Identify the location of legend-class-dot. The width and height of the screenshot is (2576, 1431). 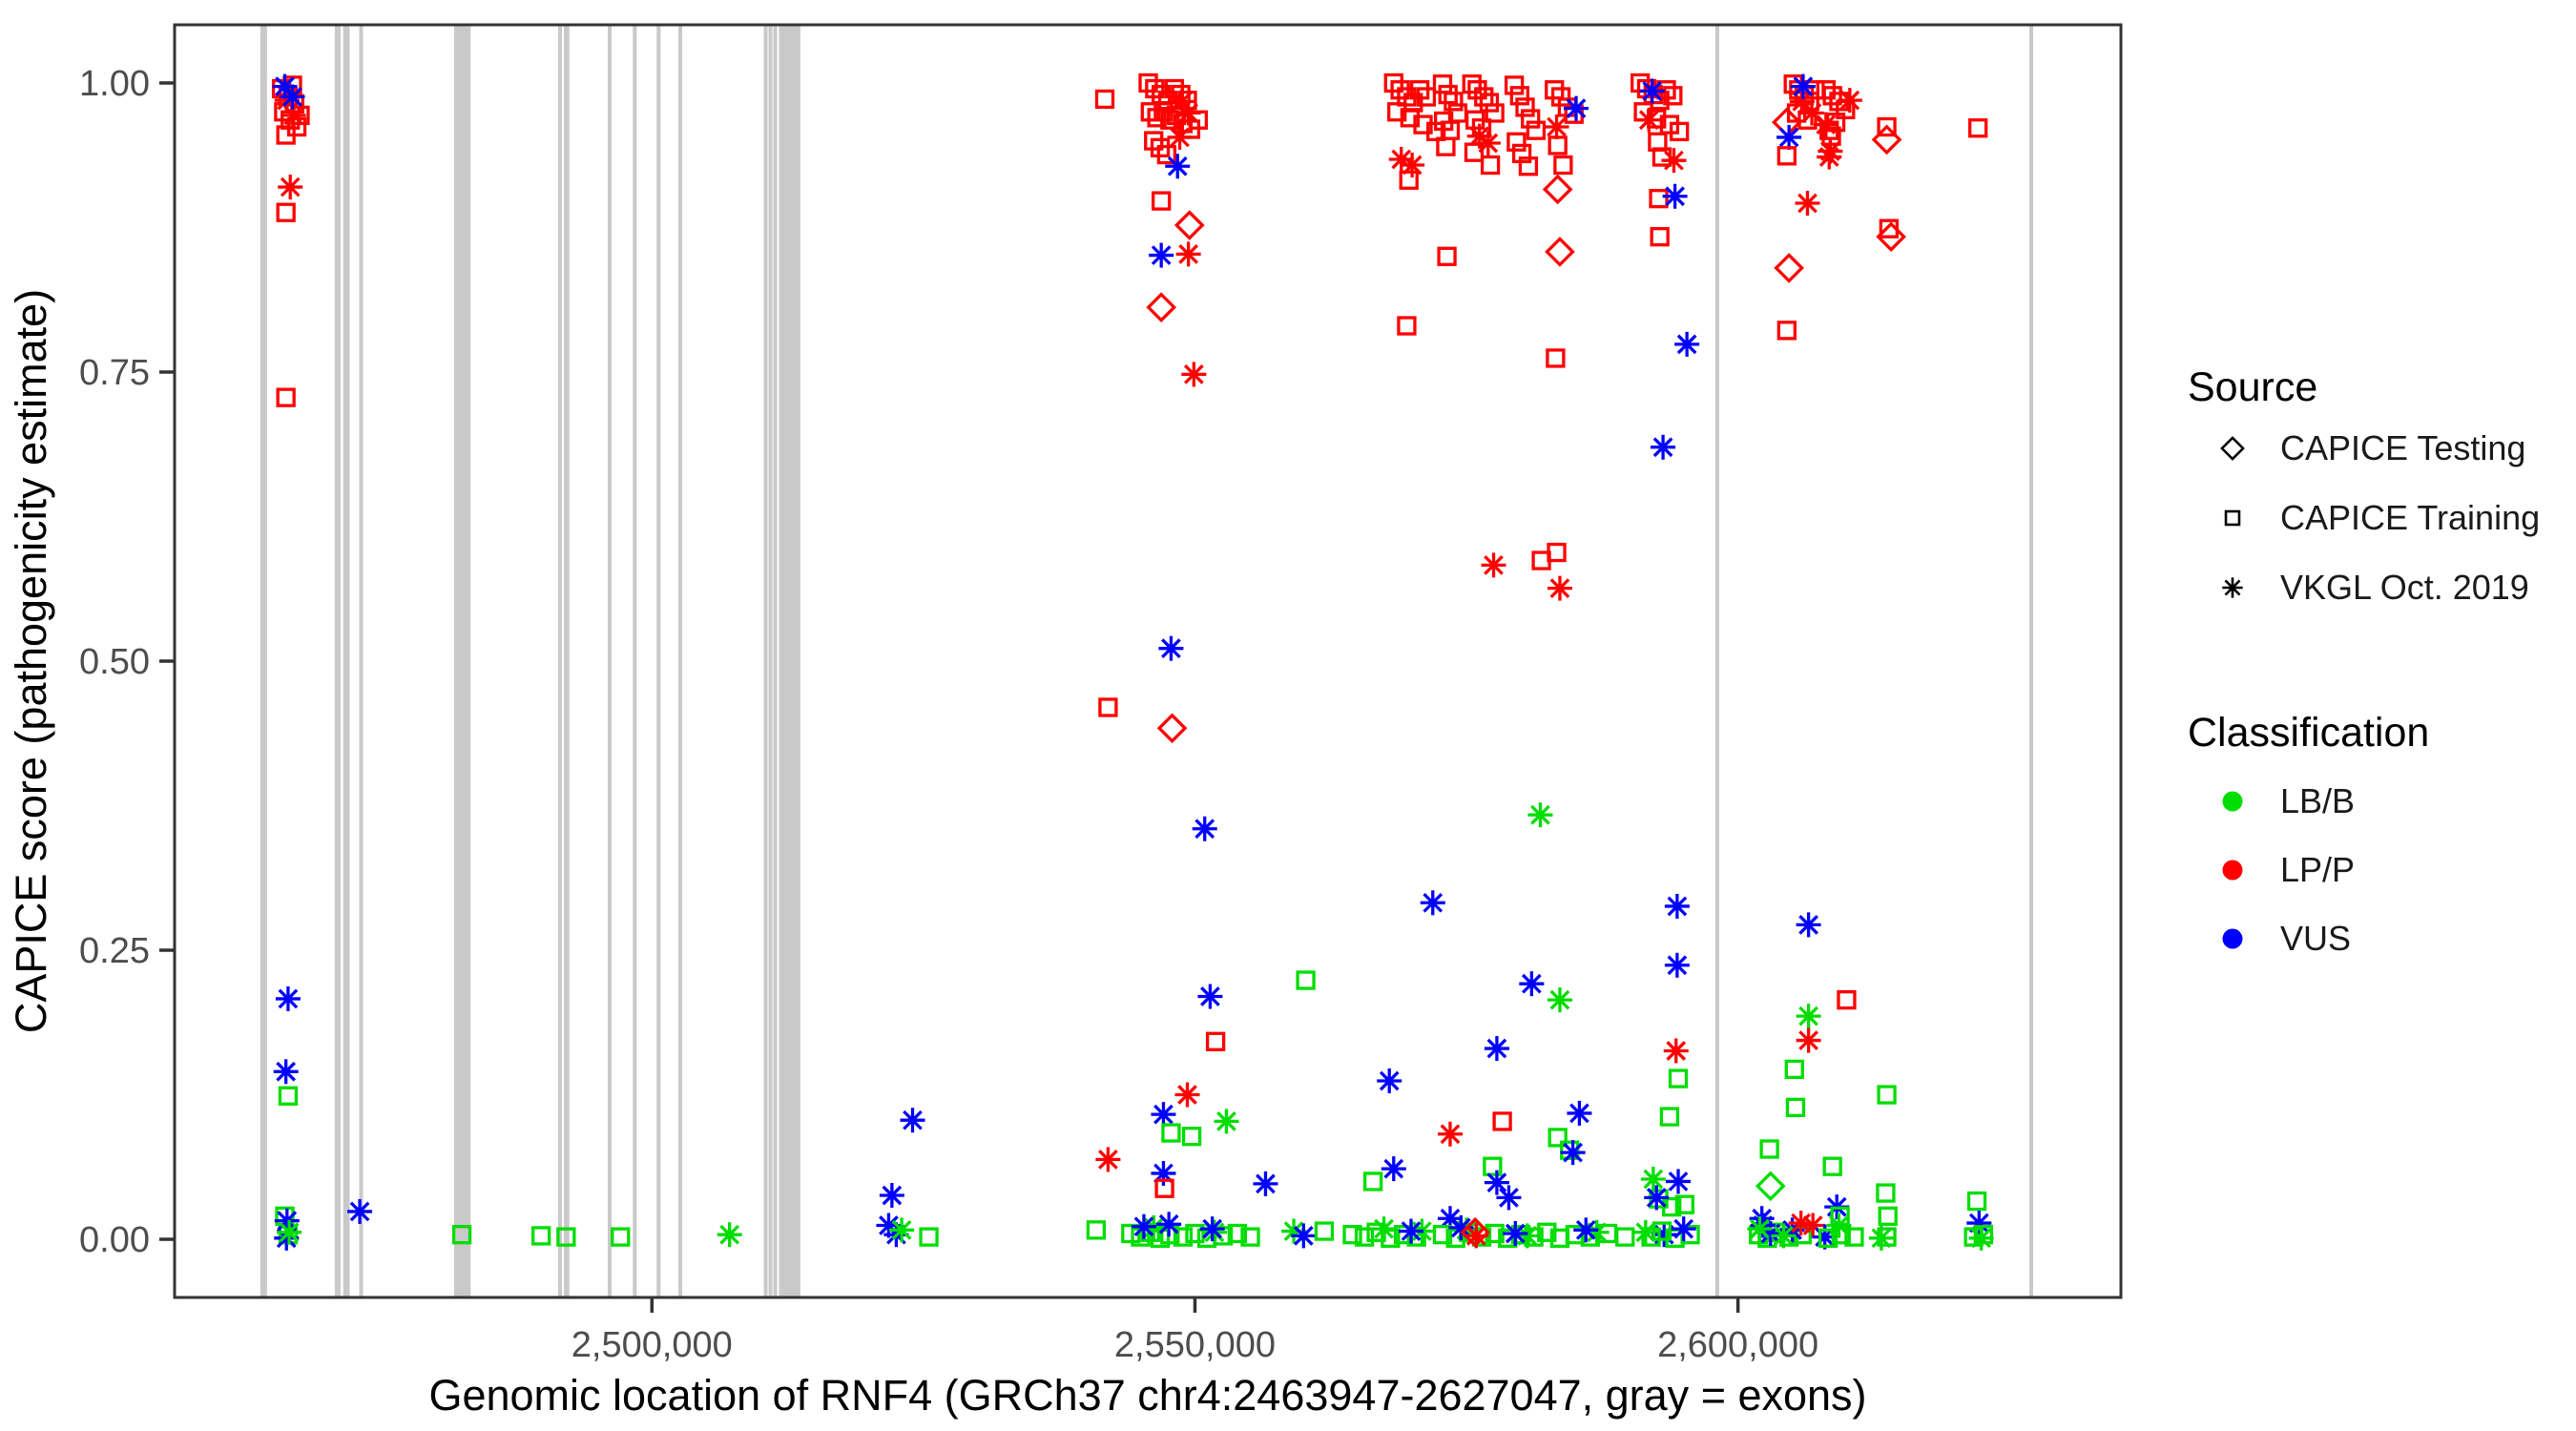
(2232, 938).